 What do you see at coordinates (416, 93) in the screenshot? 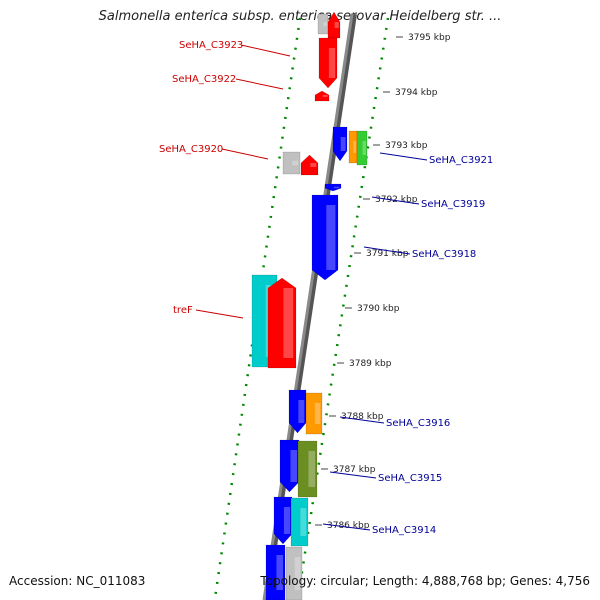
I see `scale-label: 3794 kbp` at bounding box center [416, 93].